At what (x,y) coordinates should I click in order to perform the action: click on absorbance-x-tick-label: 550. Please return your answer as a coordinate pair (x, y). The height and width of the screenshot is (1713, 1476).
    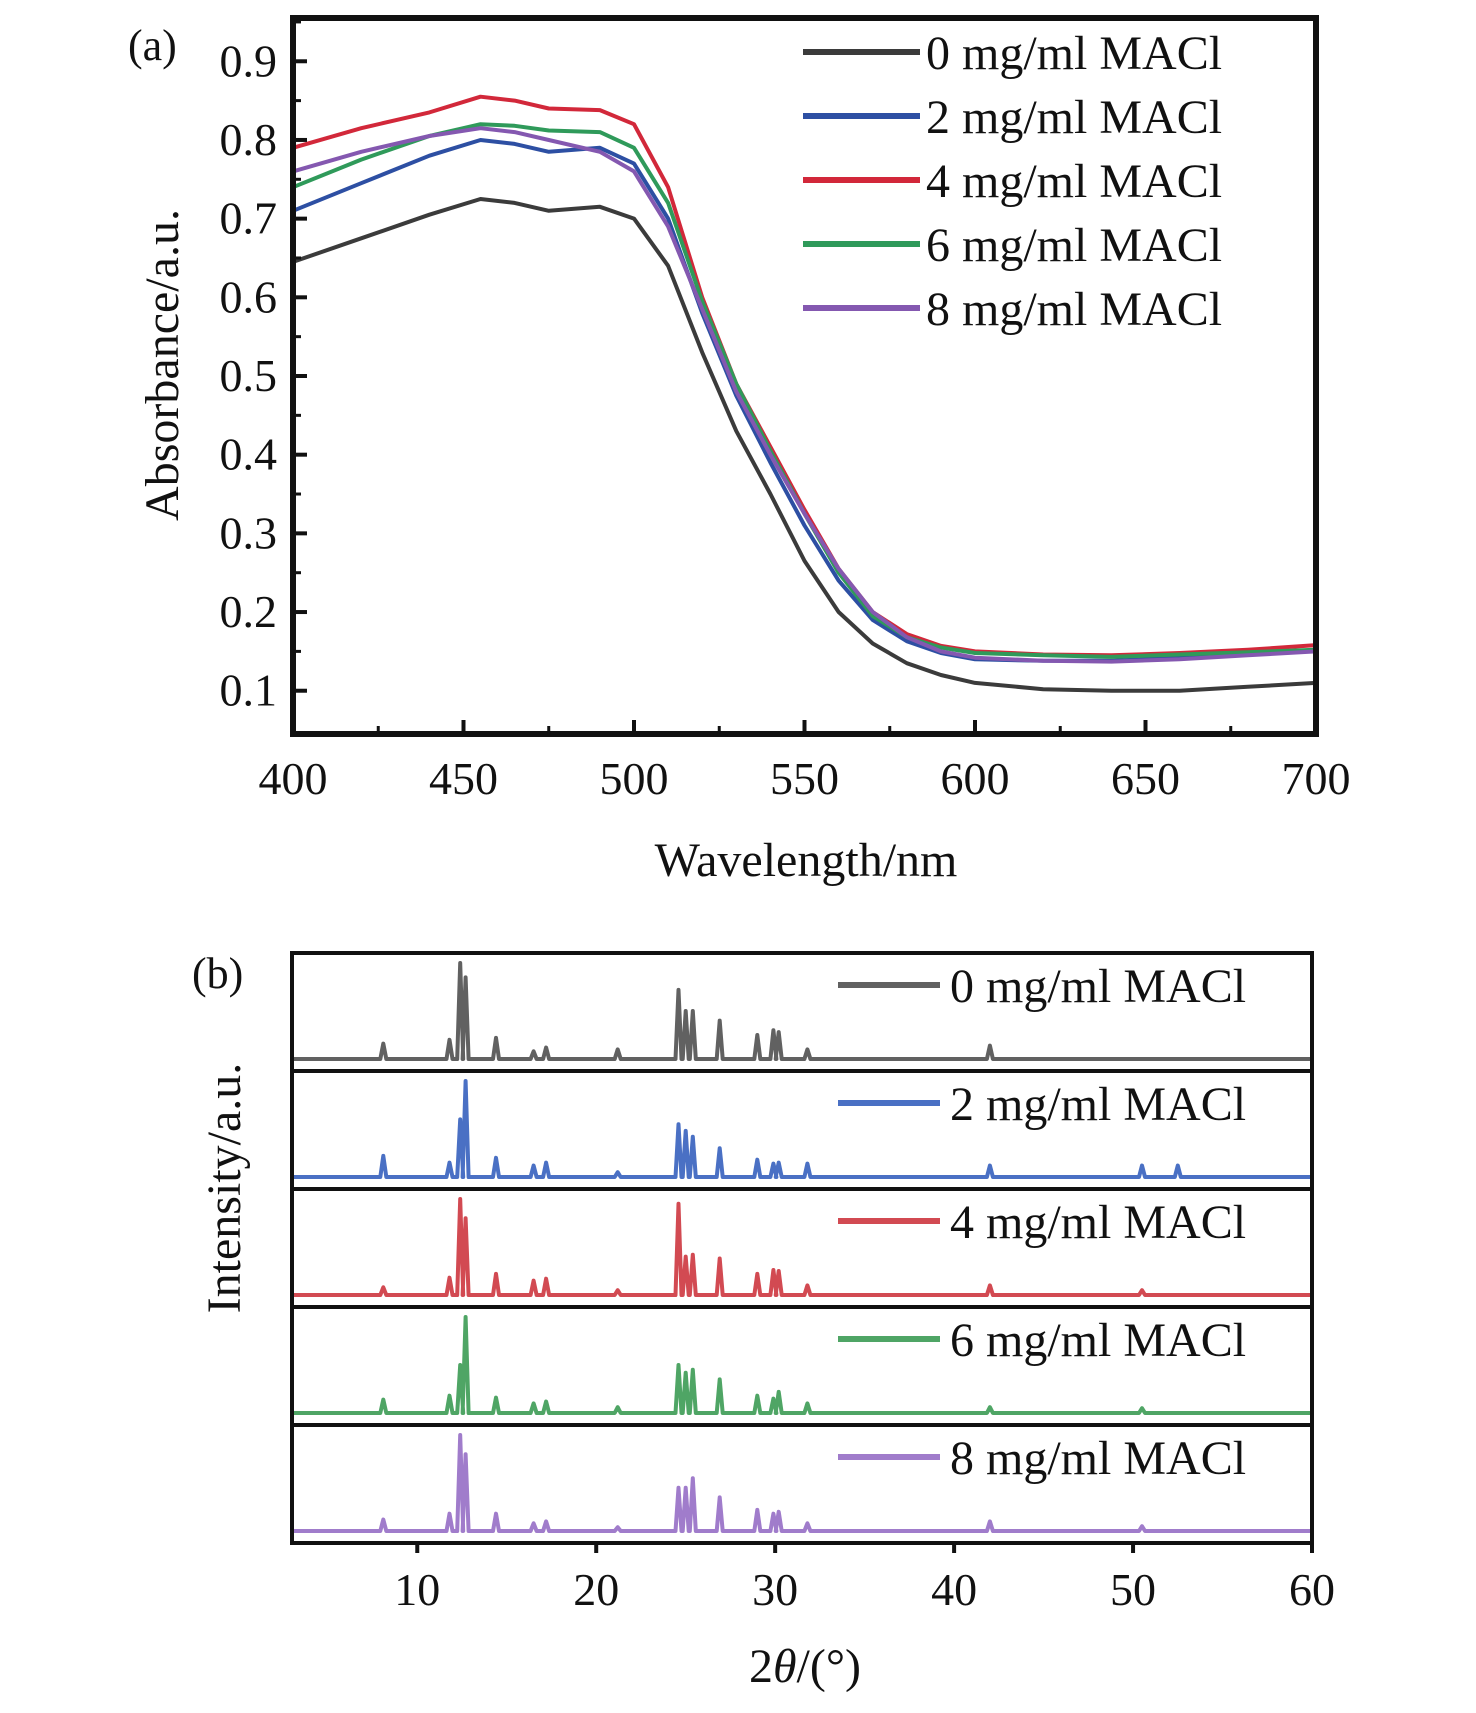
    Looking at the image, I should click on (804, 778).